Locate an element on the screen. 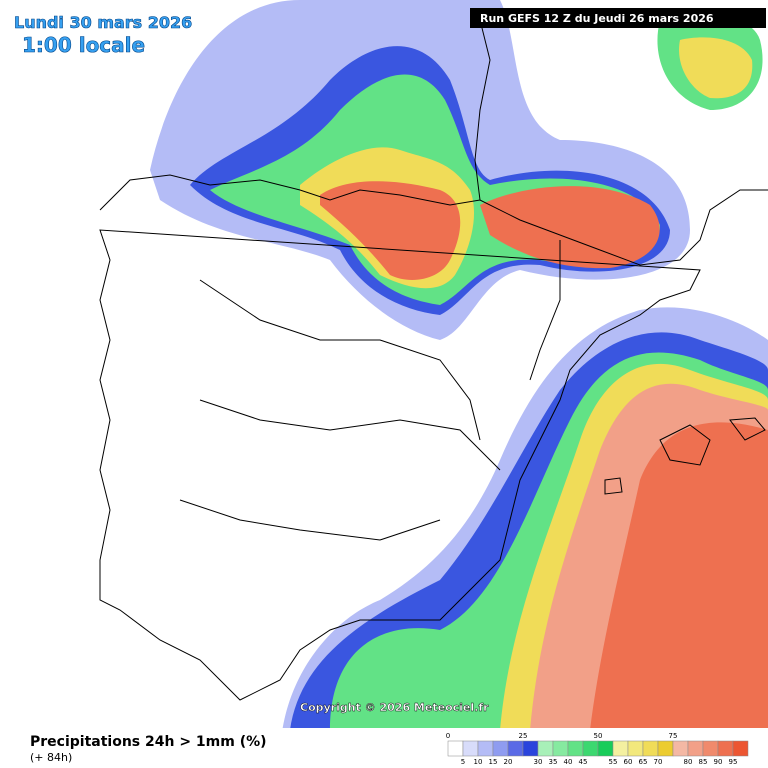 Image resolution: width=768 pixels, height=768 pixels. legend-bottom-label: 20 is located at coordinates (508, 762).